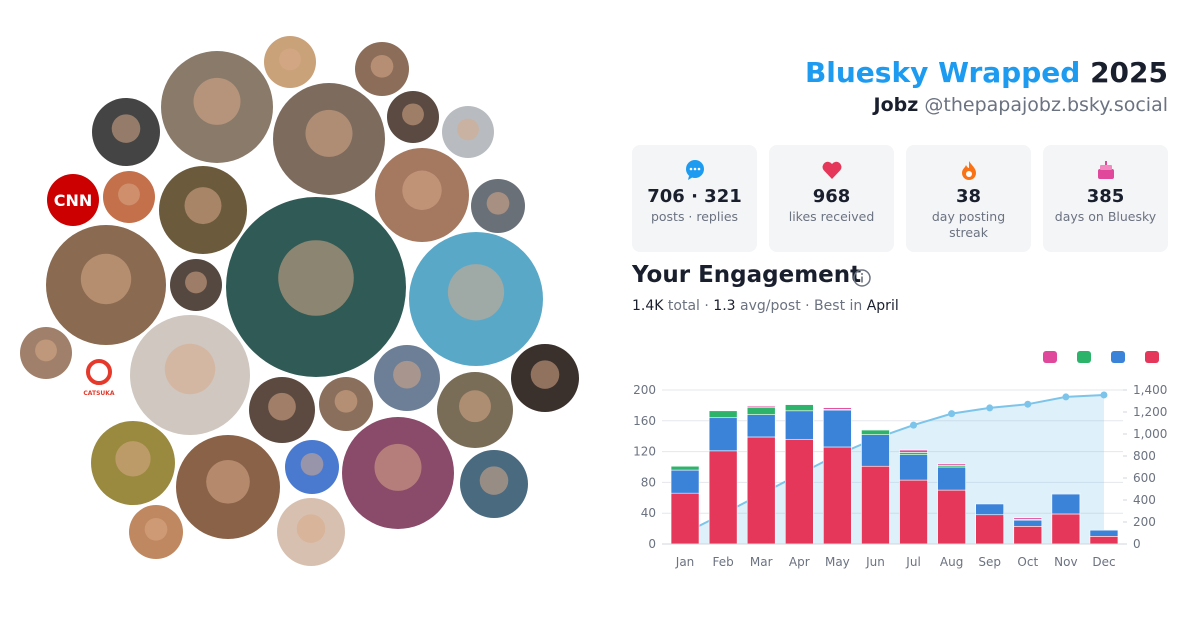 Image resolution: width=1200 pixels, height=630 pixels. I want to click on summary-part: April, so click(882, 306).